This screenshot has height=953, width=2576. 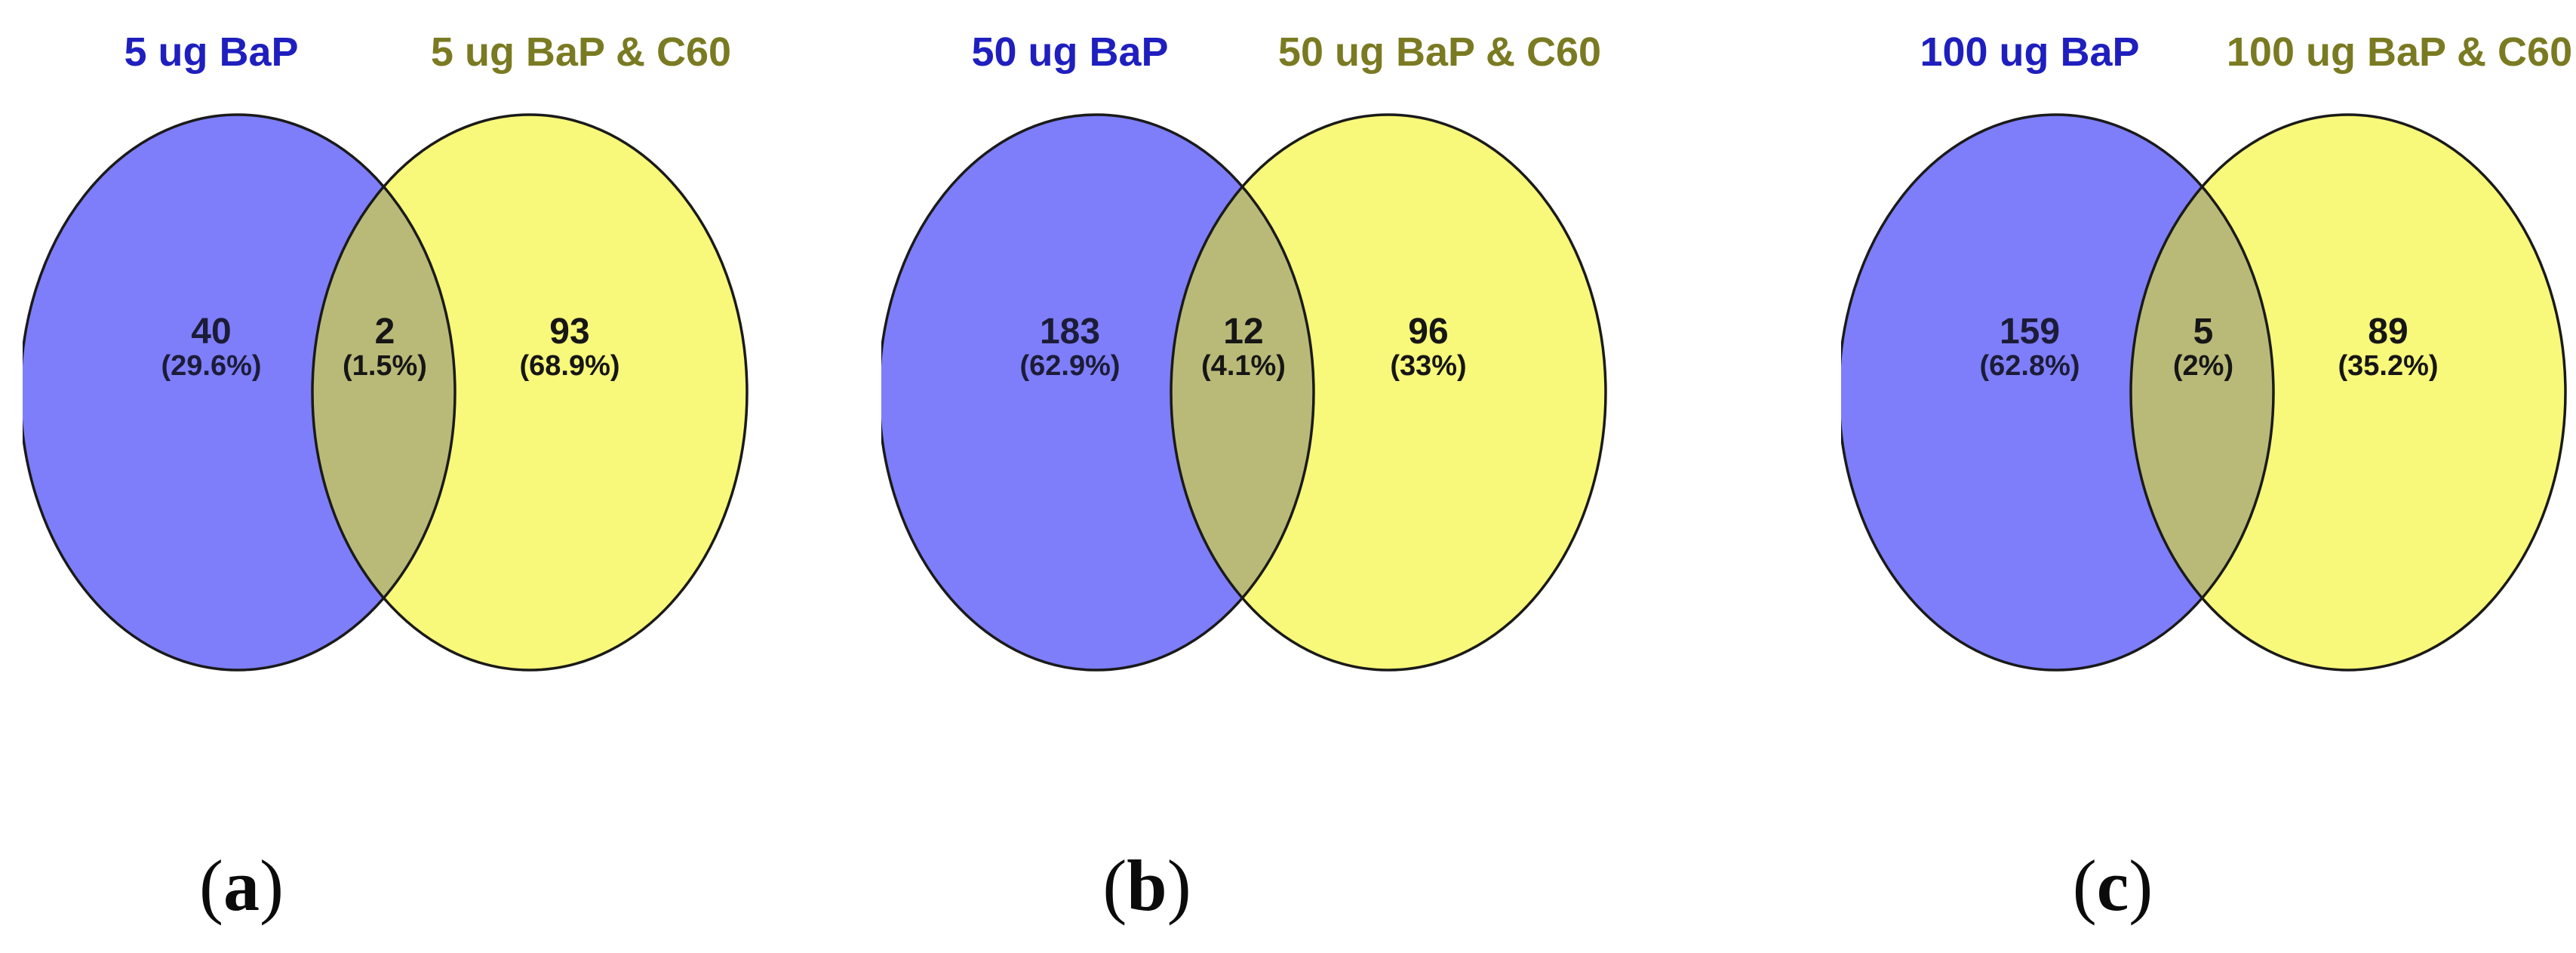 What do you see at coordinates (1243, 332) in the screenshot?
I see `overlap-count: 12` at bounding box center [1243, 332].